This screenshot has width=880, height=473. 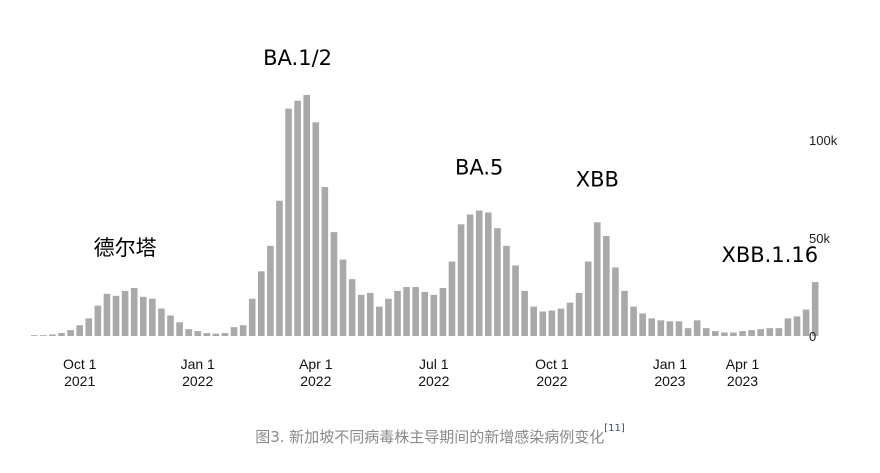 What do you see at coordinates (197, 381) in the screenshot?
I see `x-tick-year: 2022` at bounding box center [197, 381].